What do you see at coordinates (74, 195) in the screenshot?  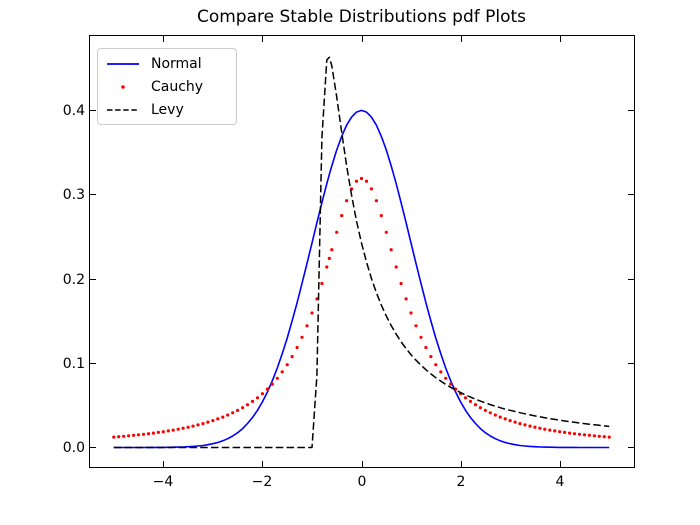 I see `y-tick-label: 0.3` at bounding box center [74, 195].